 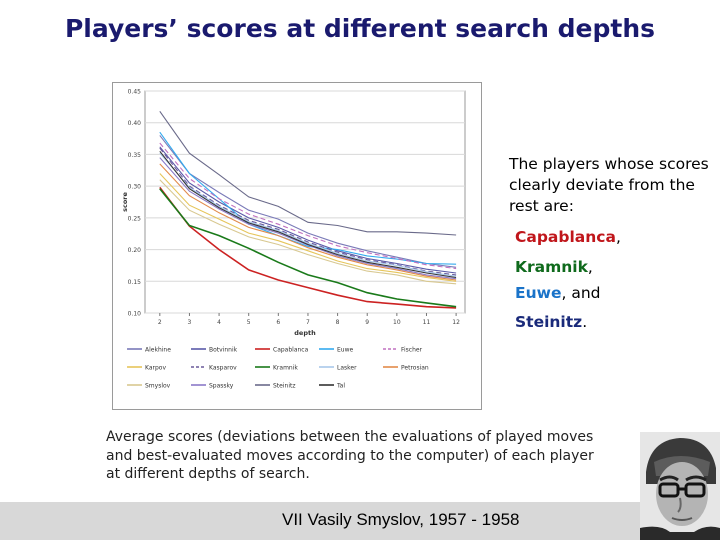 I want to click on series-line-kramnik, so click(x=308, y=248).